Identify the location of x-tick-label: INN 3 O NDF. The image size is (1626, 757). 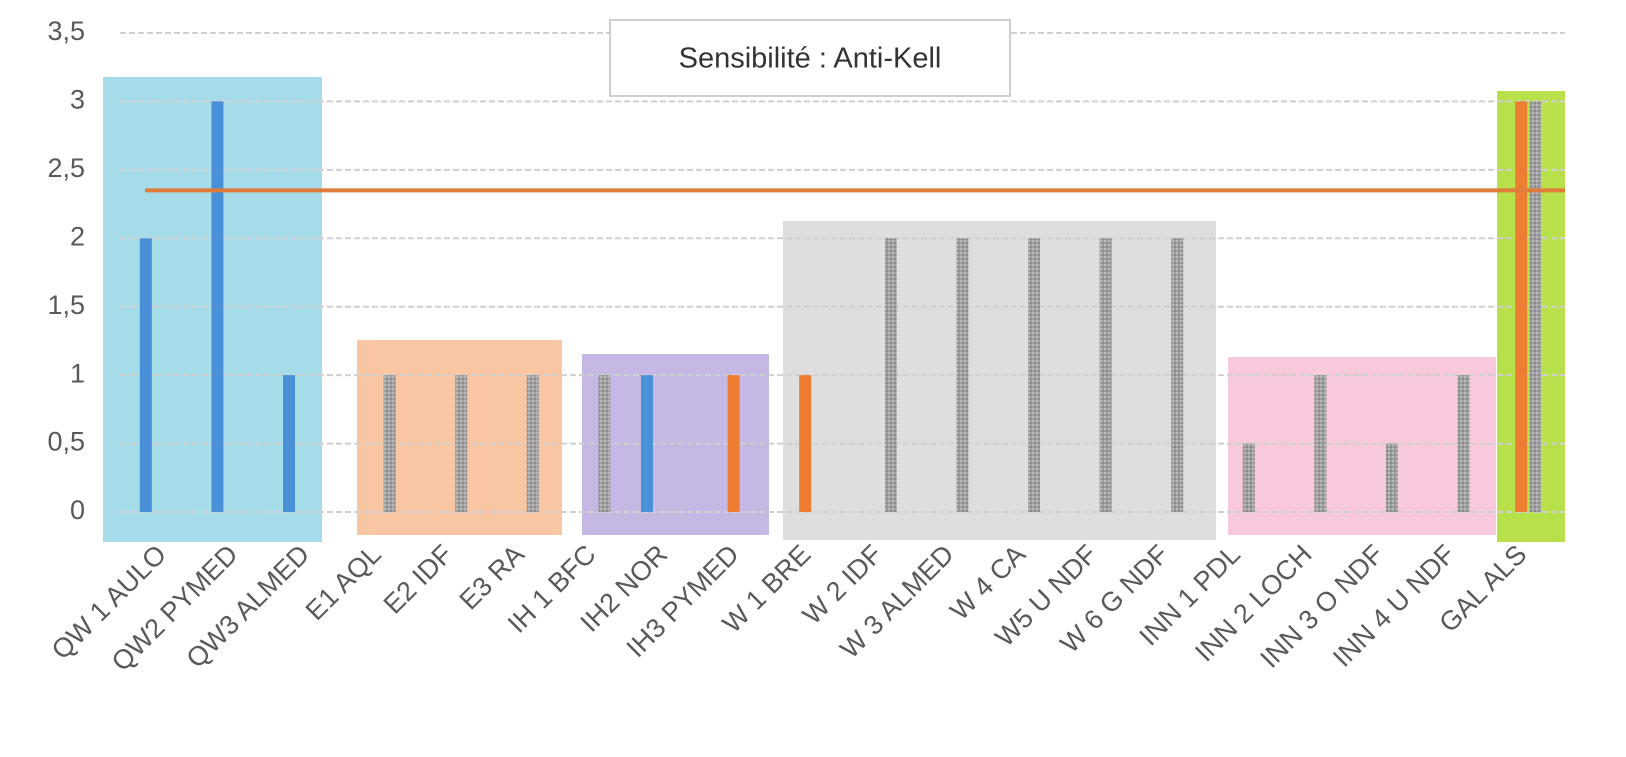
(1322, 606).